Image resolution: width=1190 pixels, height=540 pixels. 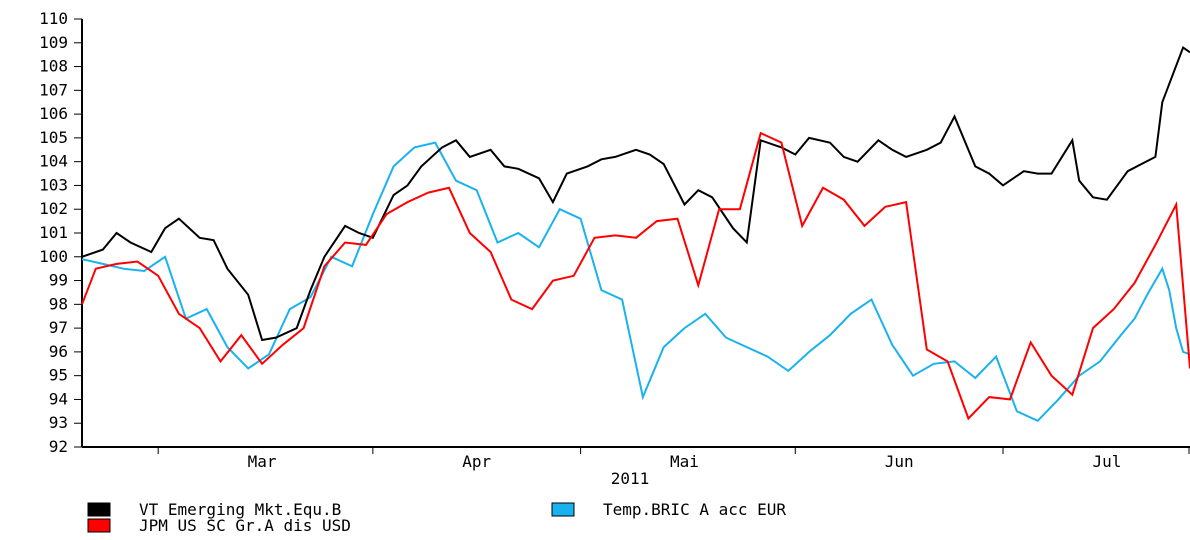 What do you see at coordinates (58, 303) in the screenshot?
I see `y-tick-label: 98` at bounding box center [58, 303].